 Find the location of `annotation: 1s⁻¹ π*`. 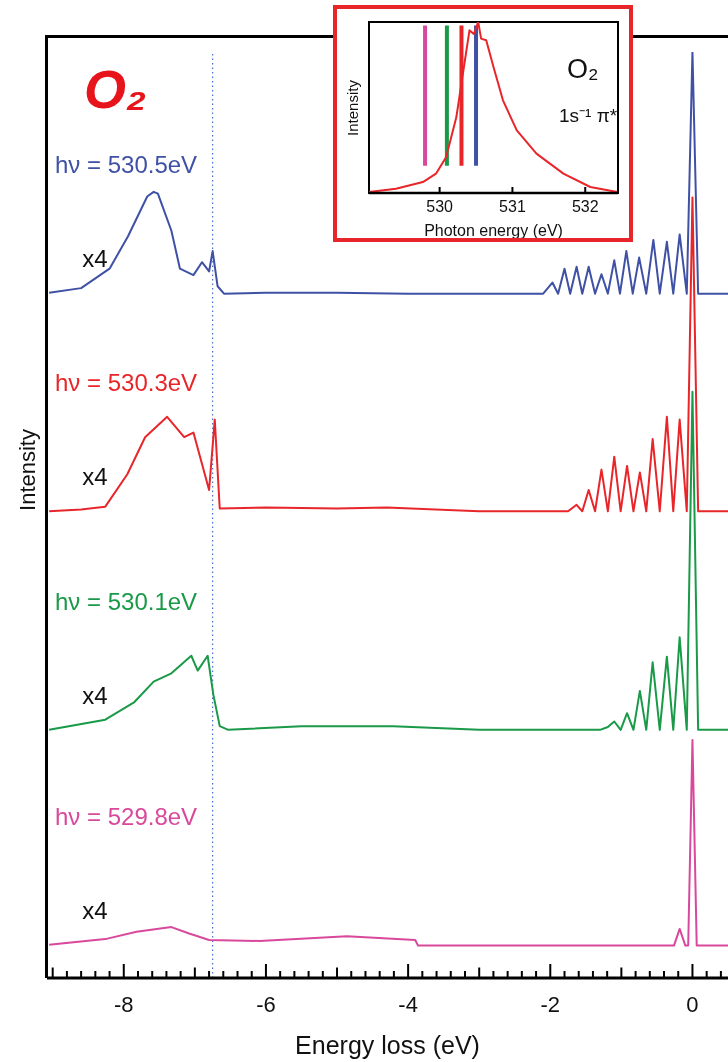

annotation: 1s⁻¹ π* is located at coordinates (588, 116).